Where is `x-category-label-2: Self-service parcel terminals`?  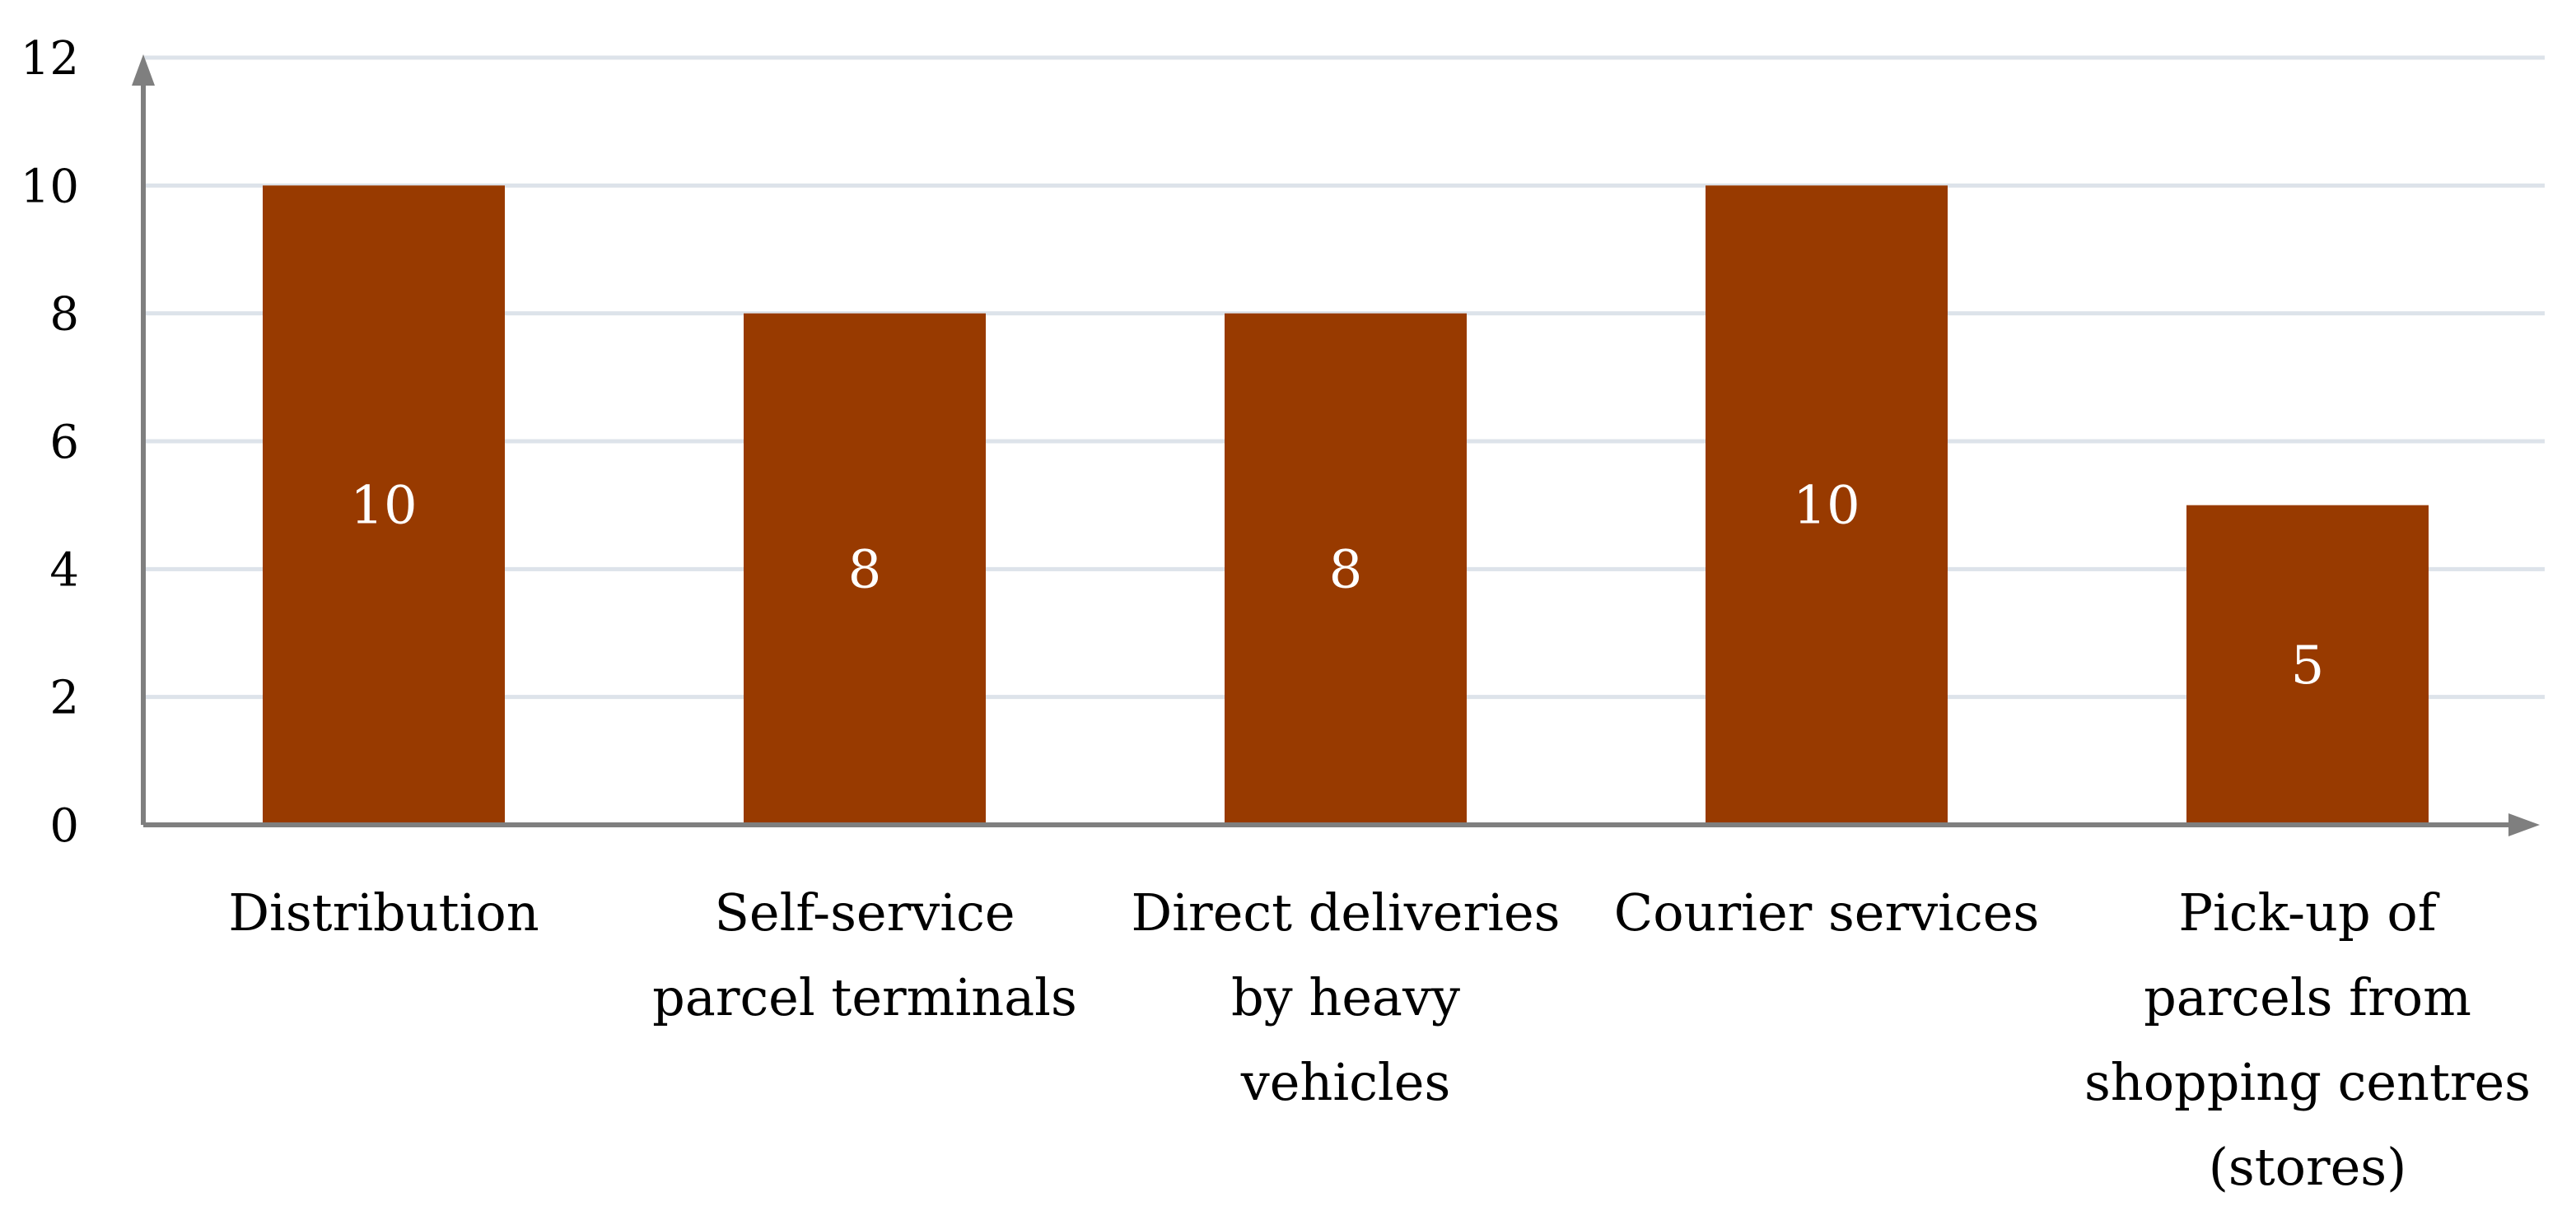 x-category-label-2: Self-service parcel terminals is located at coordinates (864, 954).